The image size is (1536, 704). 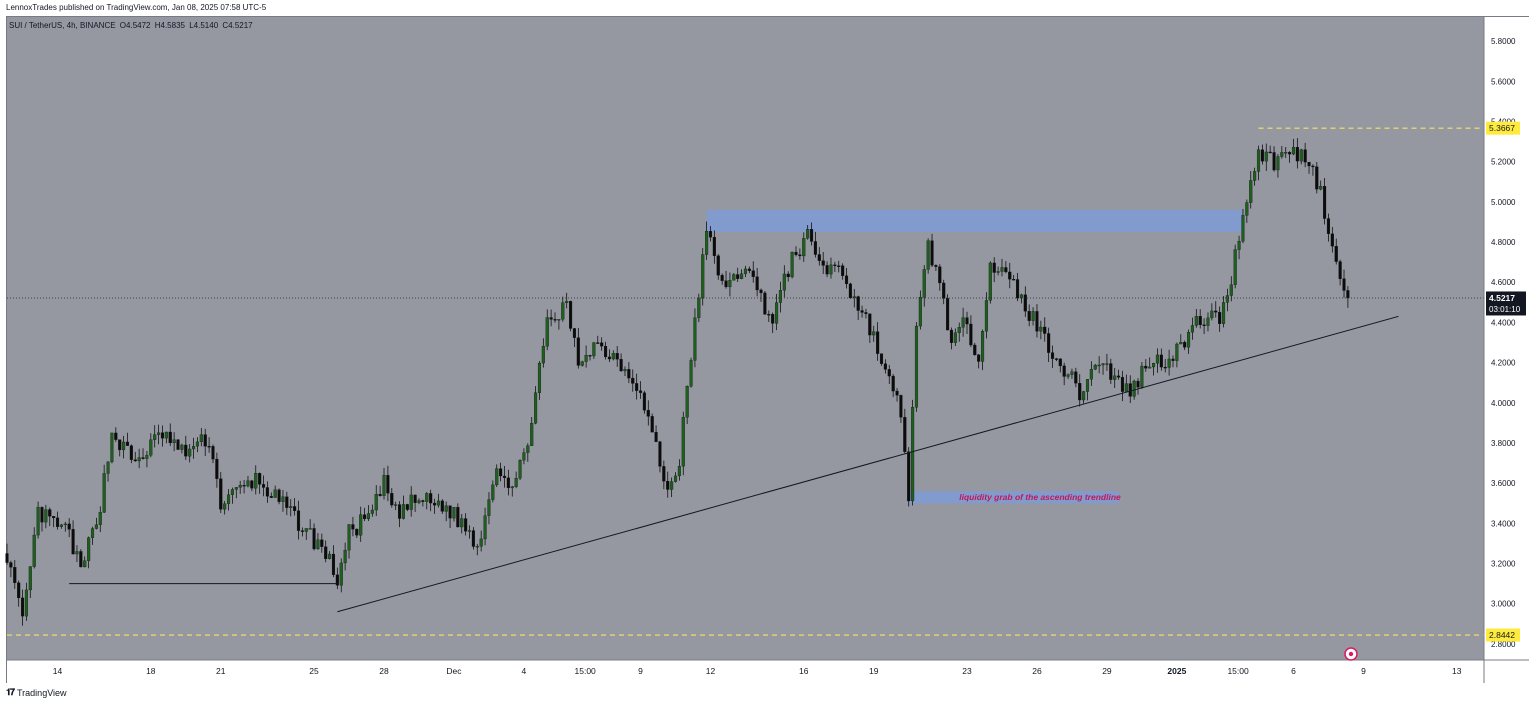 What do you see at coordinates (1503, 322) in the screenshot?
I see `y-tick-label: 4.4000` at bounding box center [1503, 322].